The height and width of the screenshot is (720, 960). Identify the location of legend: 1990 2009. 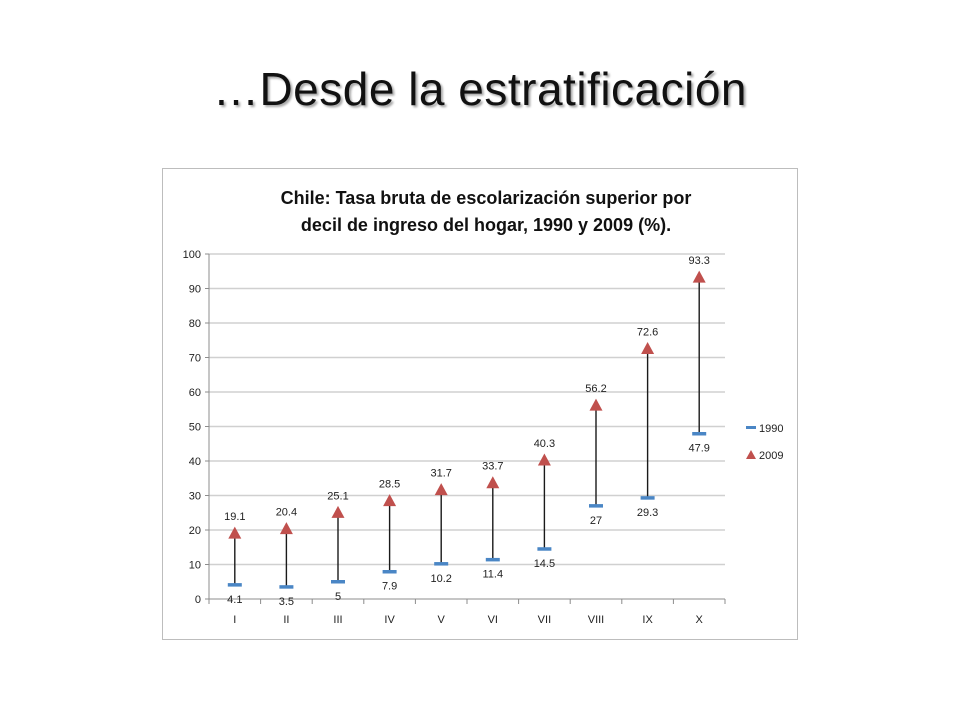
(764, 442).